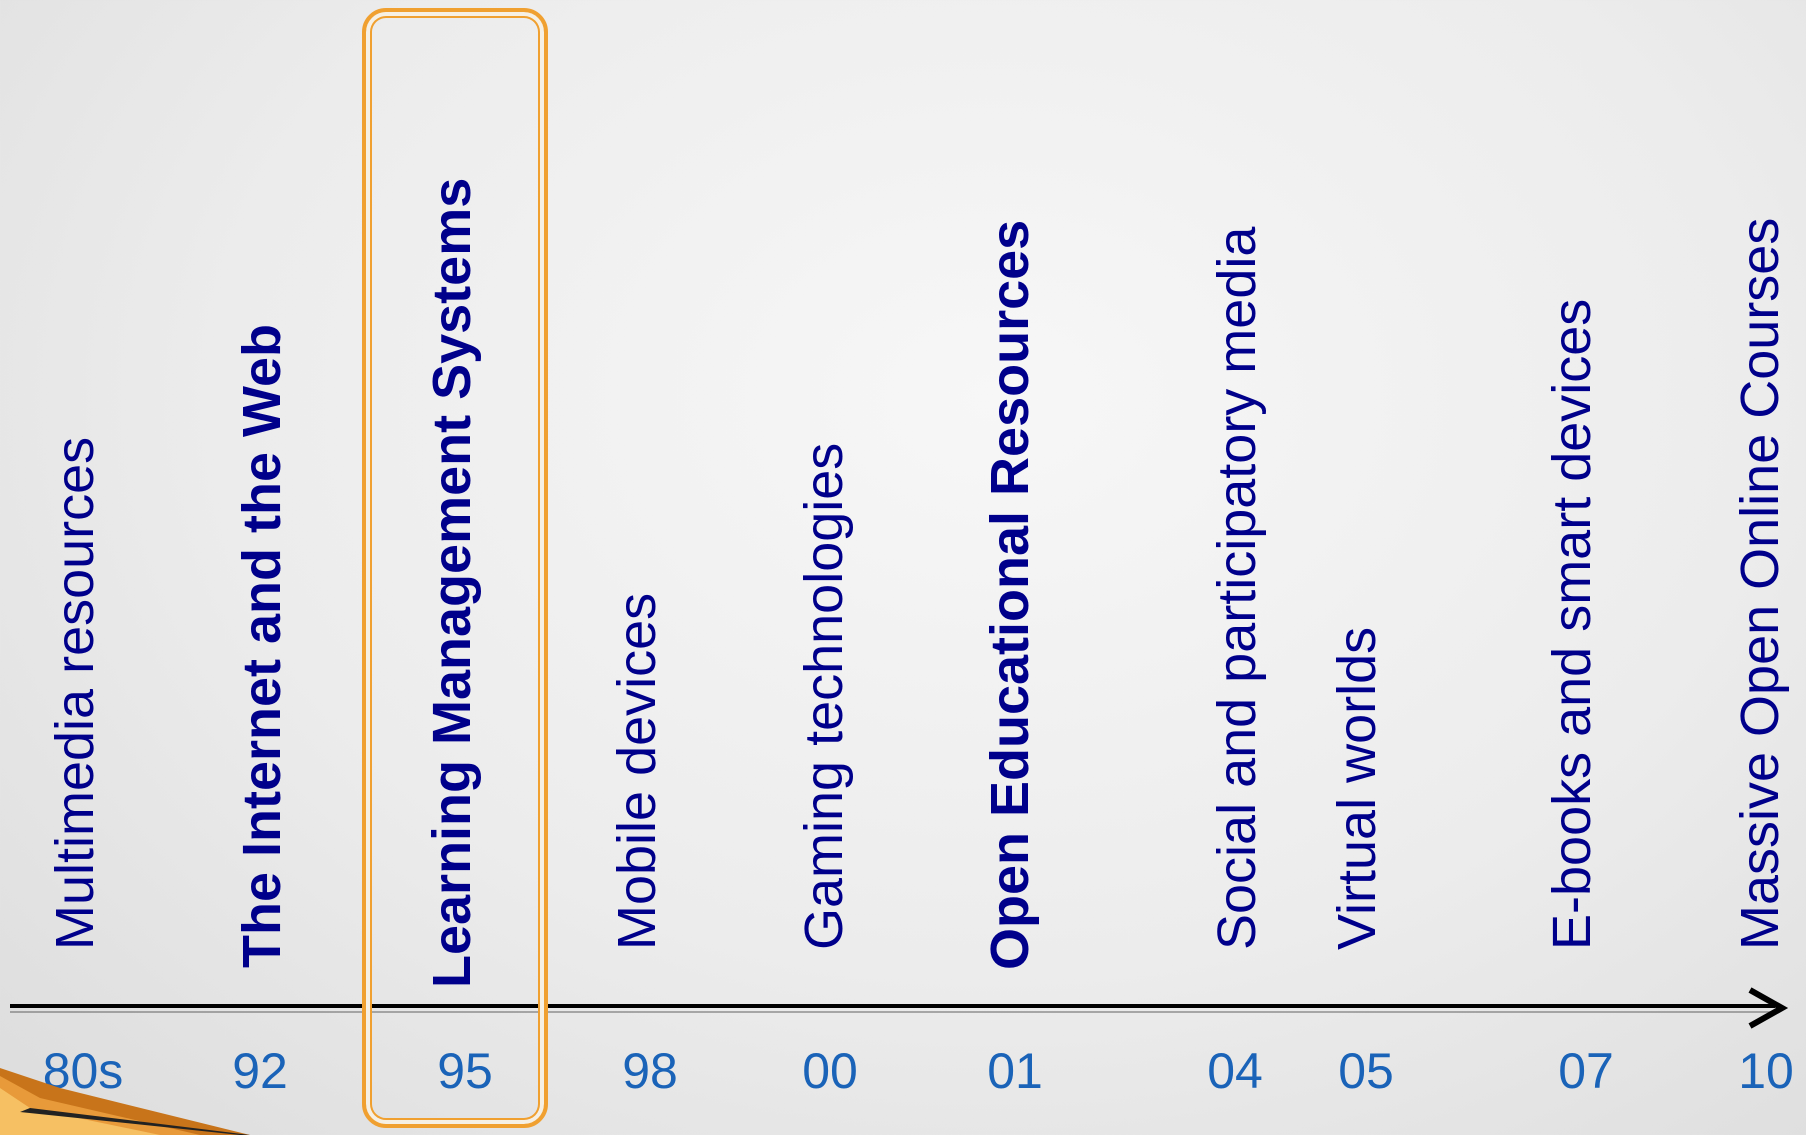 This screenshot has width=1806, height=1135. Describe the element at coordinates (1015, 1071) in the screenshot. I see `year-label-01: 01` at that location.